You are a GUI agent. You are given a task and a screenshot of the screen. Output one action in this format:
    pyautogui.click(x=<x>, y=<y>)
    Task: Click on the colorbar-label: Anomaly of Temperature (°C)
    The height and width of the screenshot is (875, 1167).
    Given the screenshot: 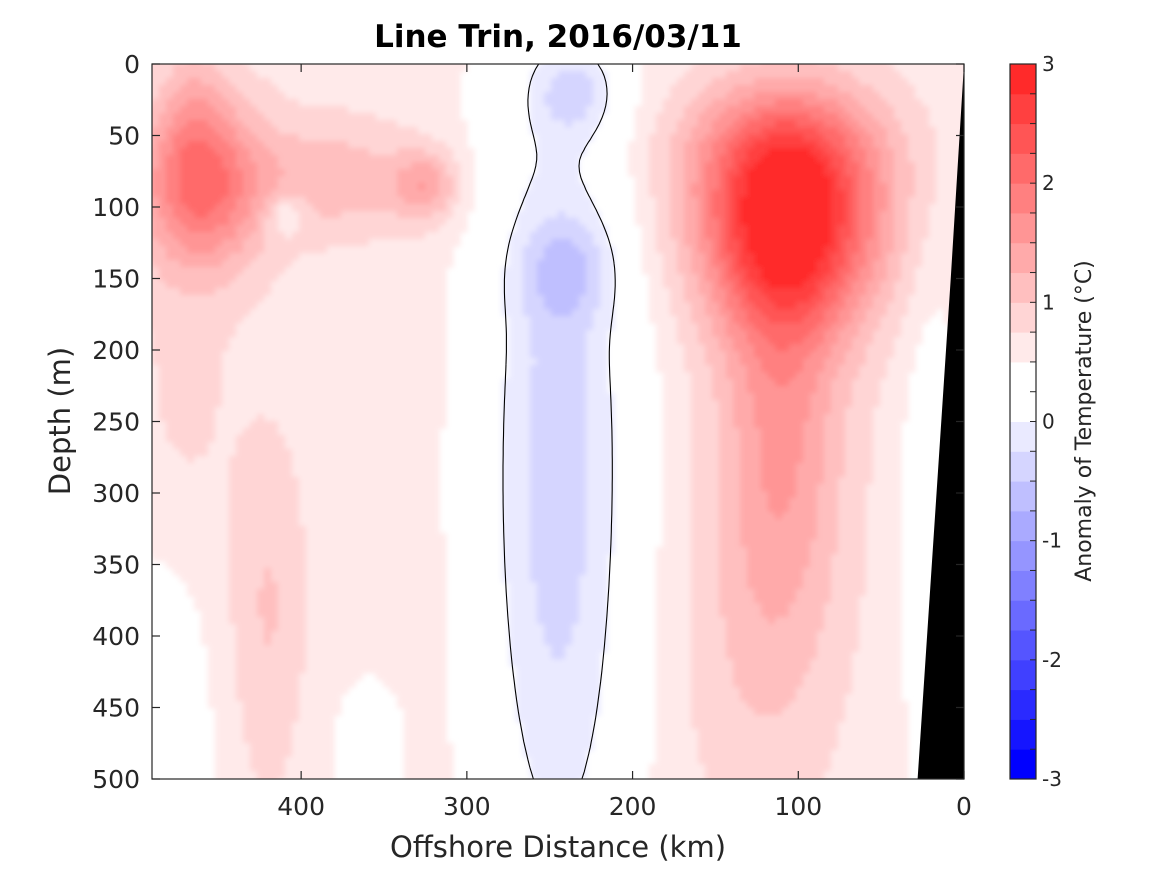 What is the action you would take?
    pyautogui.click(x=1084, y=421)
    